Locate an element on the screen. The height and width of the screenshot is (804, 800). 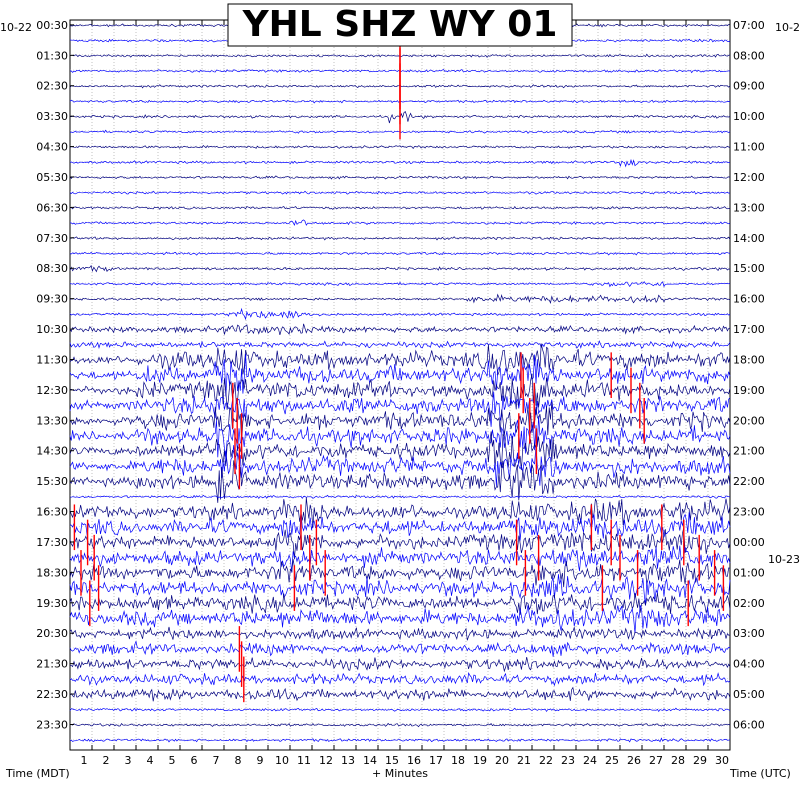
right-time-label: 01:00 is located at coordinates (749, 572).